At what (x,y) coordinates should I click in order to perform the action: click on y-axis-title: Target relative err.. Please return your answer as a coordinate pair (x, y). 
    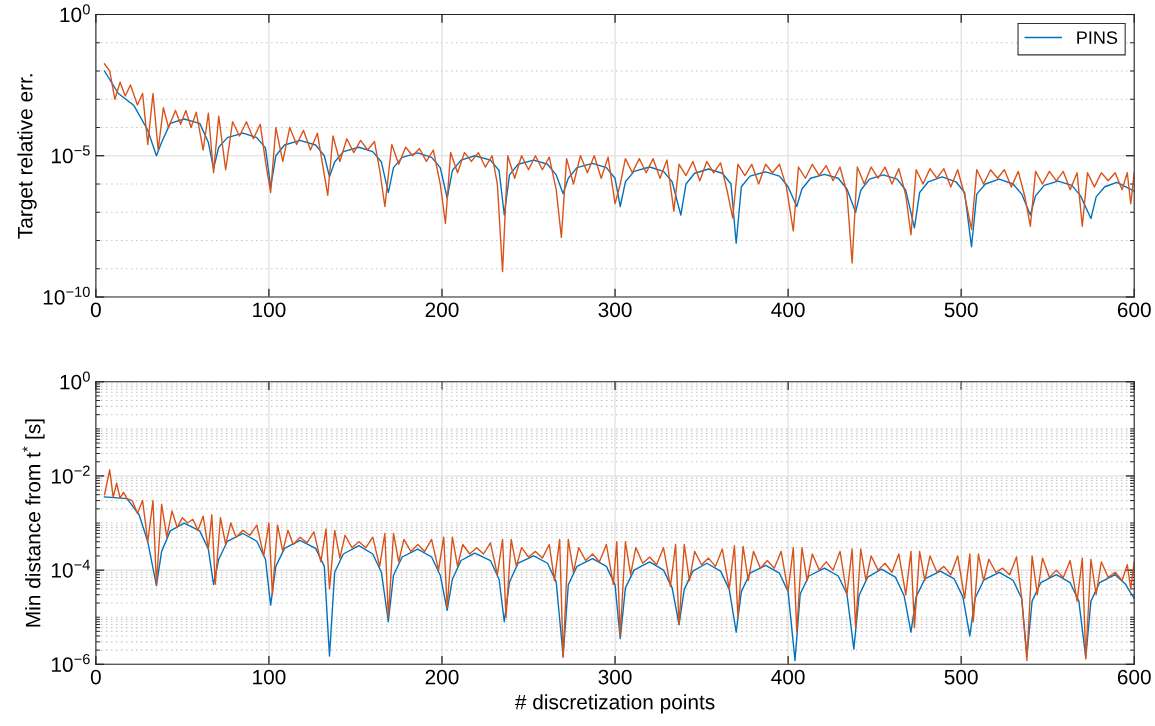
    Looking at the image, I should click on (27, 156).